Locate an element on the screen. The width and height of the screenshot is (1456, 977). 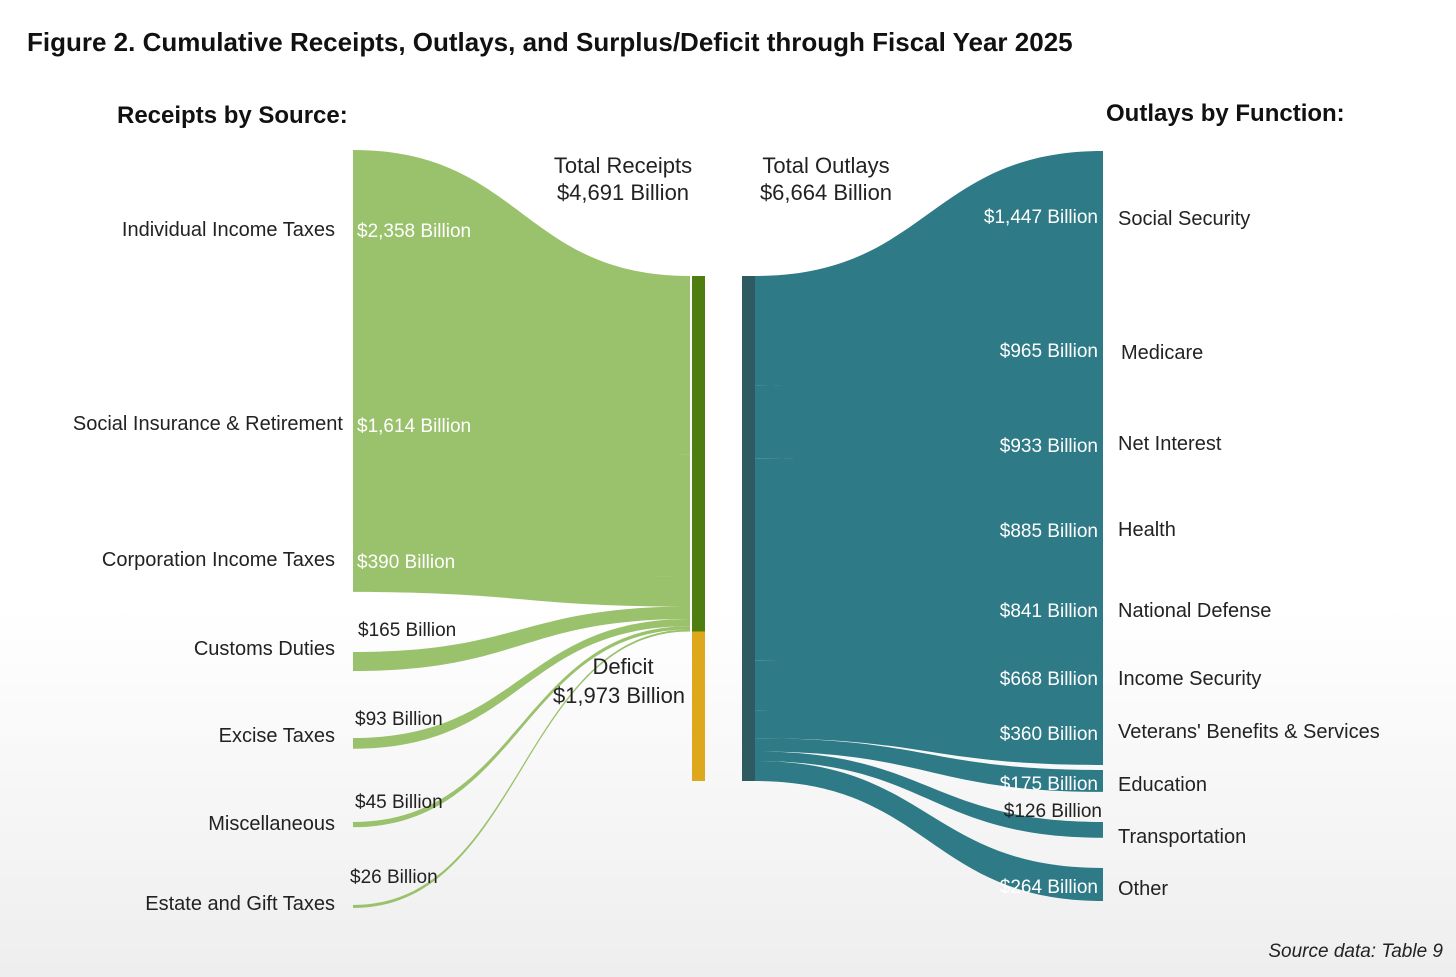
receipt-value-estate-and-gift-taxes: $26 Billion is located at coordinates (394, 877).